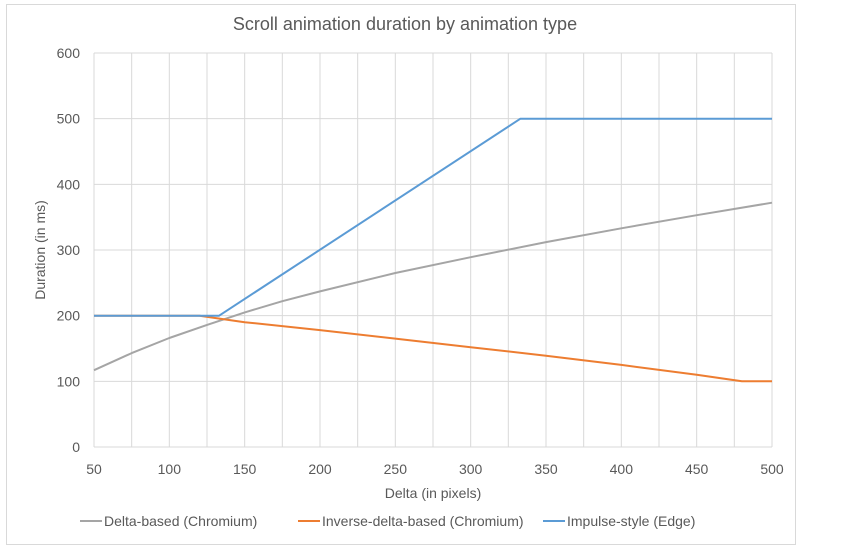 The height and width of the screenshot is (550, 841). I want to click on y-axis-ticks: 0 100 200 300 400 500 600, so click(69, 250).